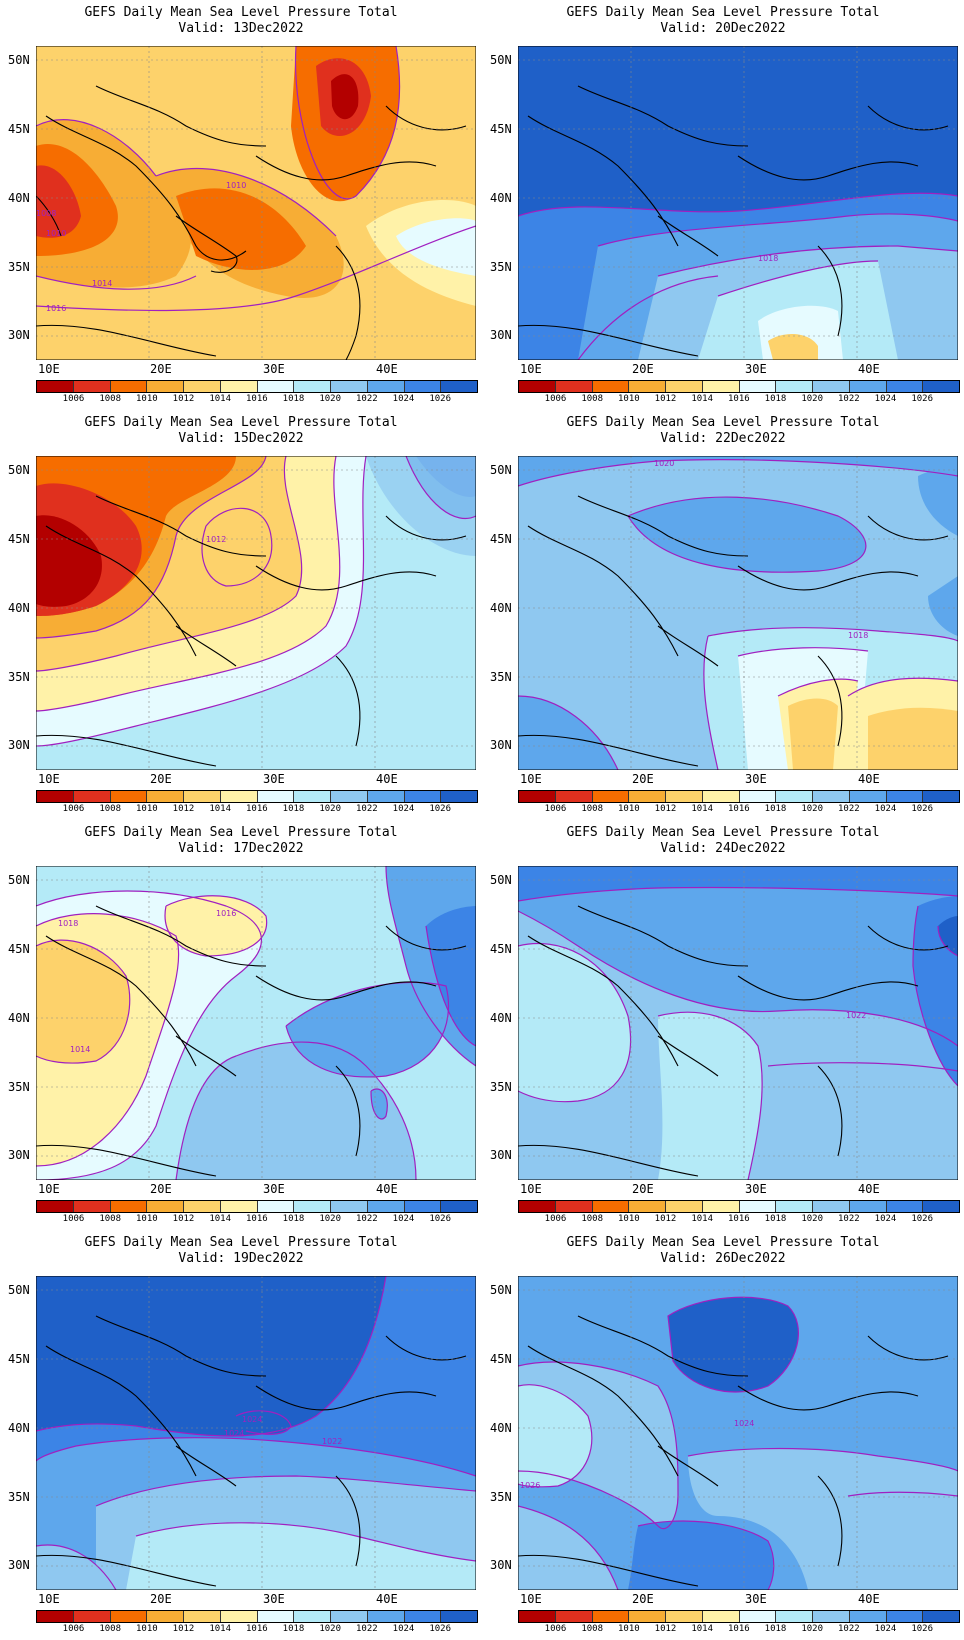 The width and height of the screenshot is (964, 1640). I want to click on panel-valid-date: Valid: 13Dec2022, so click(241, 28).